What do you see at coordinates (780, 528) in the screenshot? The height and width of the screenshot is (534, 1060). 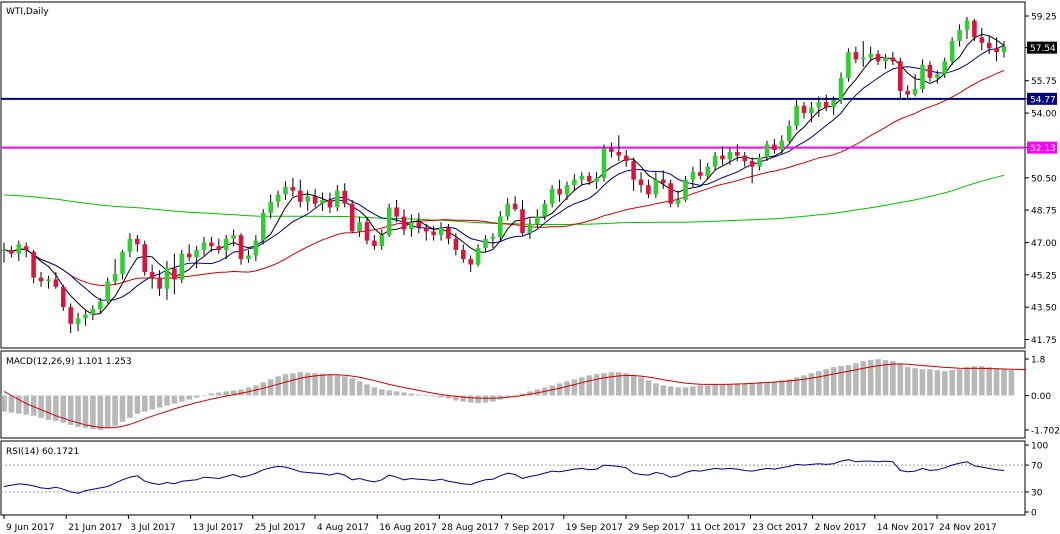 I see `date-label: 23 Oct 2017` at bounding box center [780, 528].